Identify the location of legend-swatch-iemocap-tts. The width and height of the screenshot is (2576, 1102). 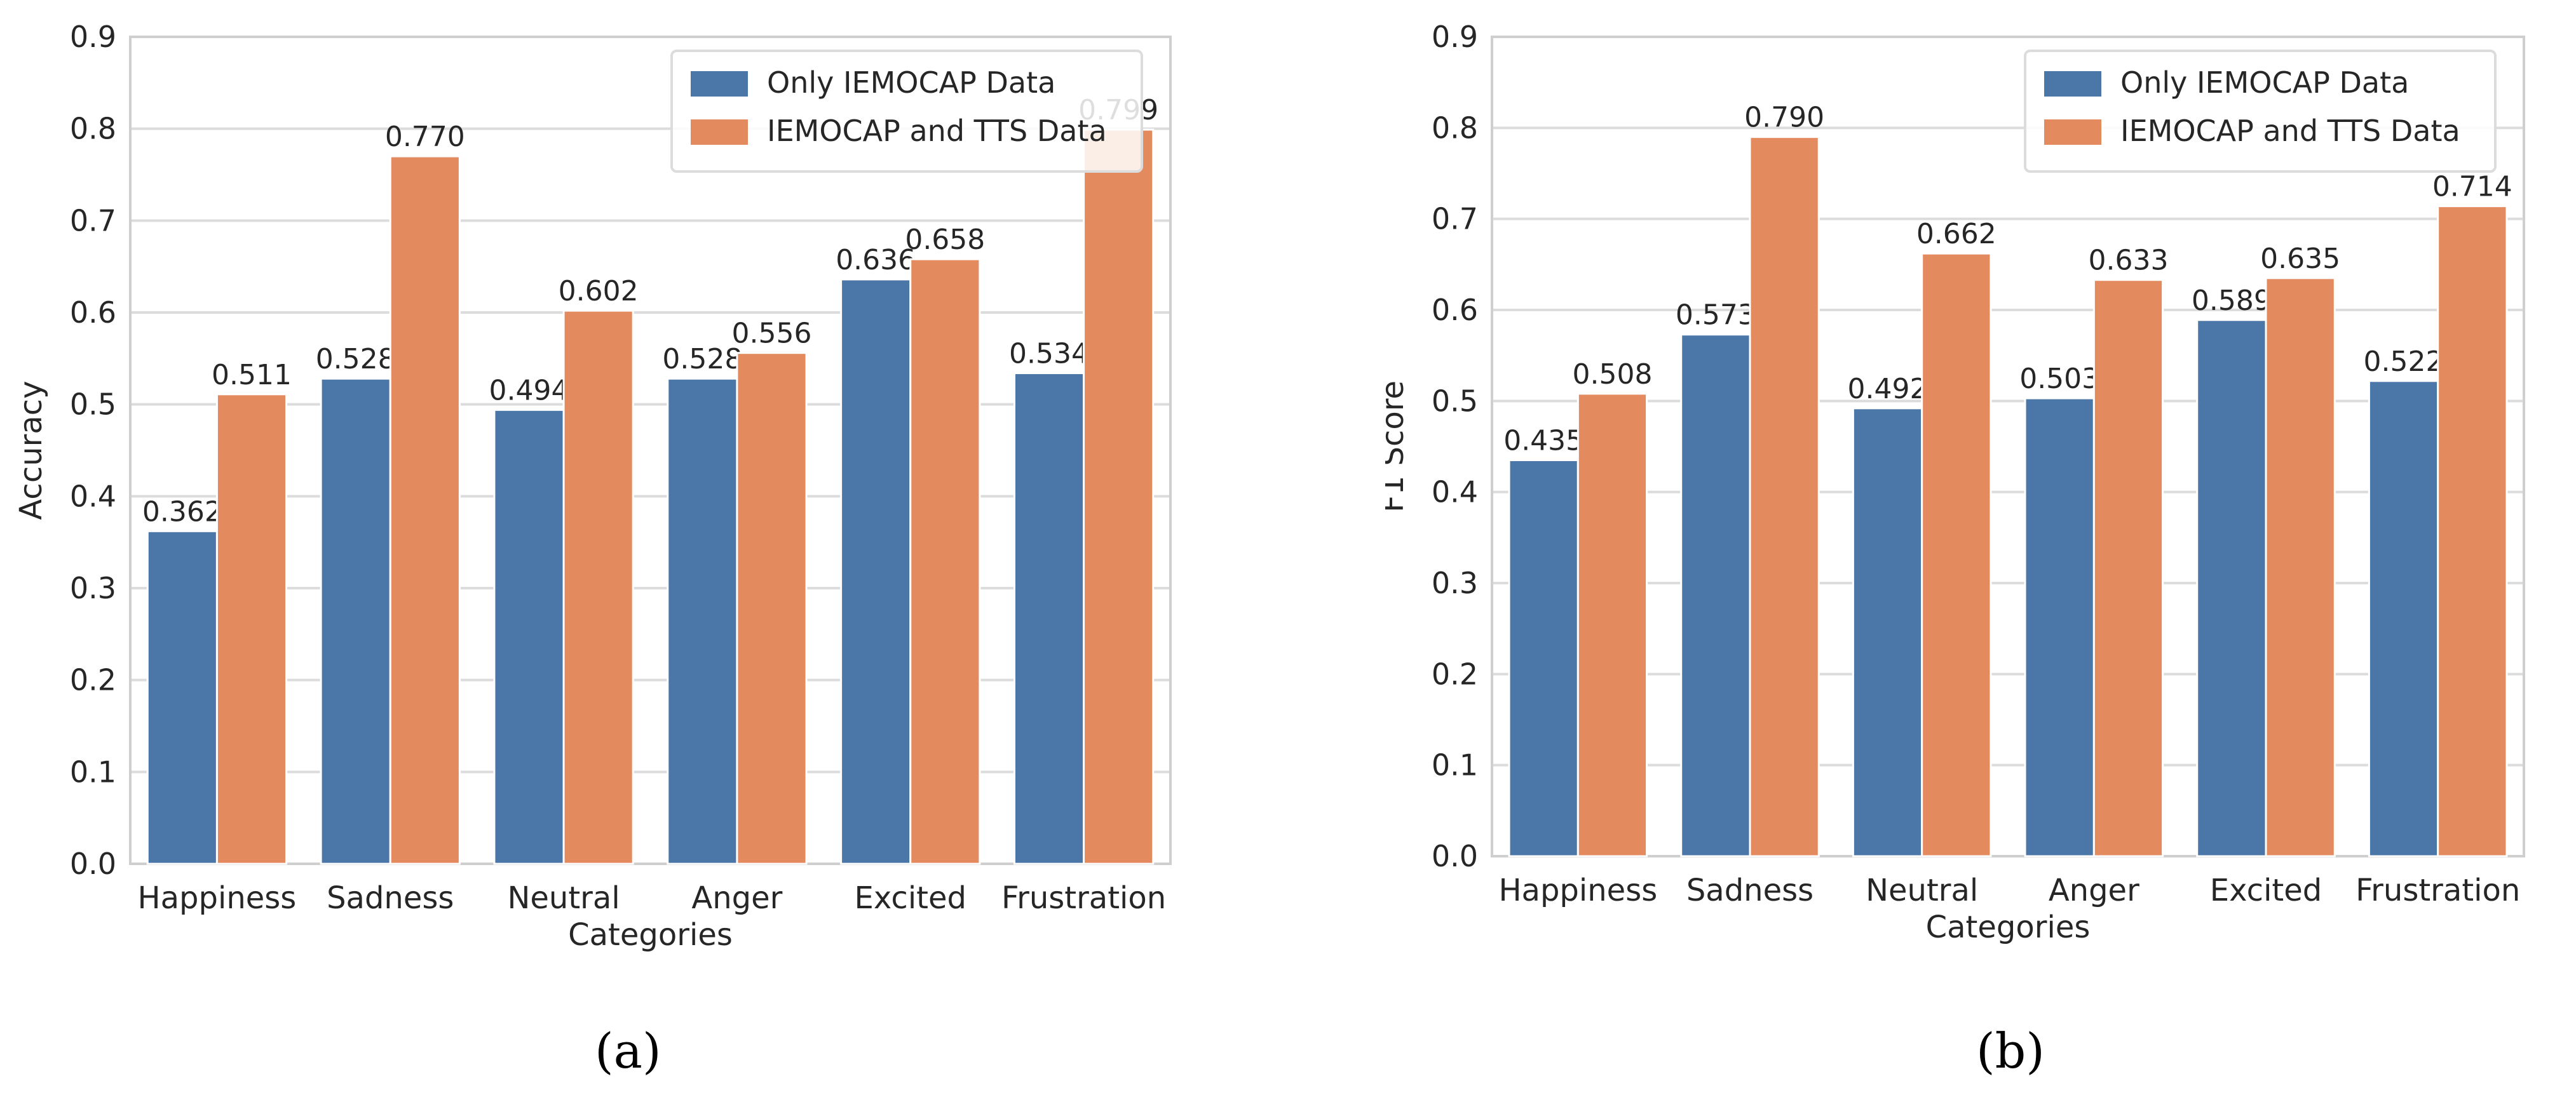
(2072, 132).